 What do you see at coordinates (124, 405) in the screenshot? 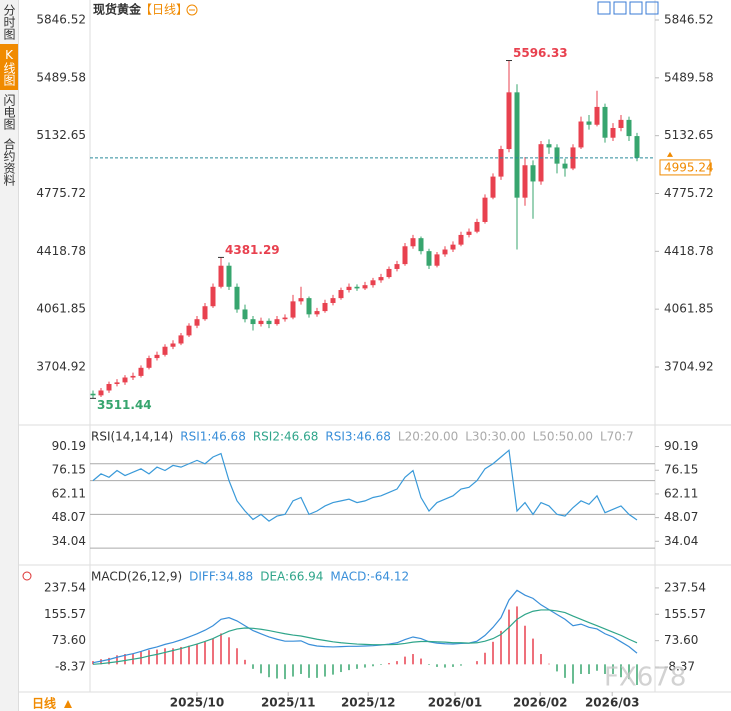
I see `extreme-label: 3511.44` at bounding box center [124, 405].